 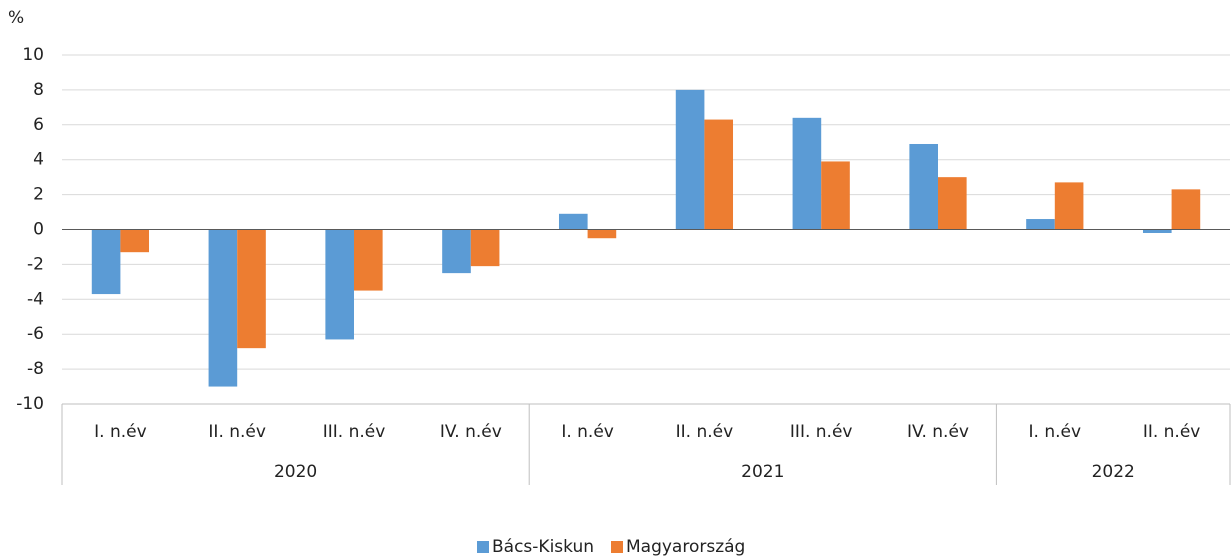 I want to click on y-tick-label: 0, so click(x=38, y=230).